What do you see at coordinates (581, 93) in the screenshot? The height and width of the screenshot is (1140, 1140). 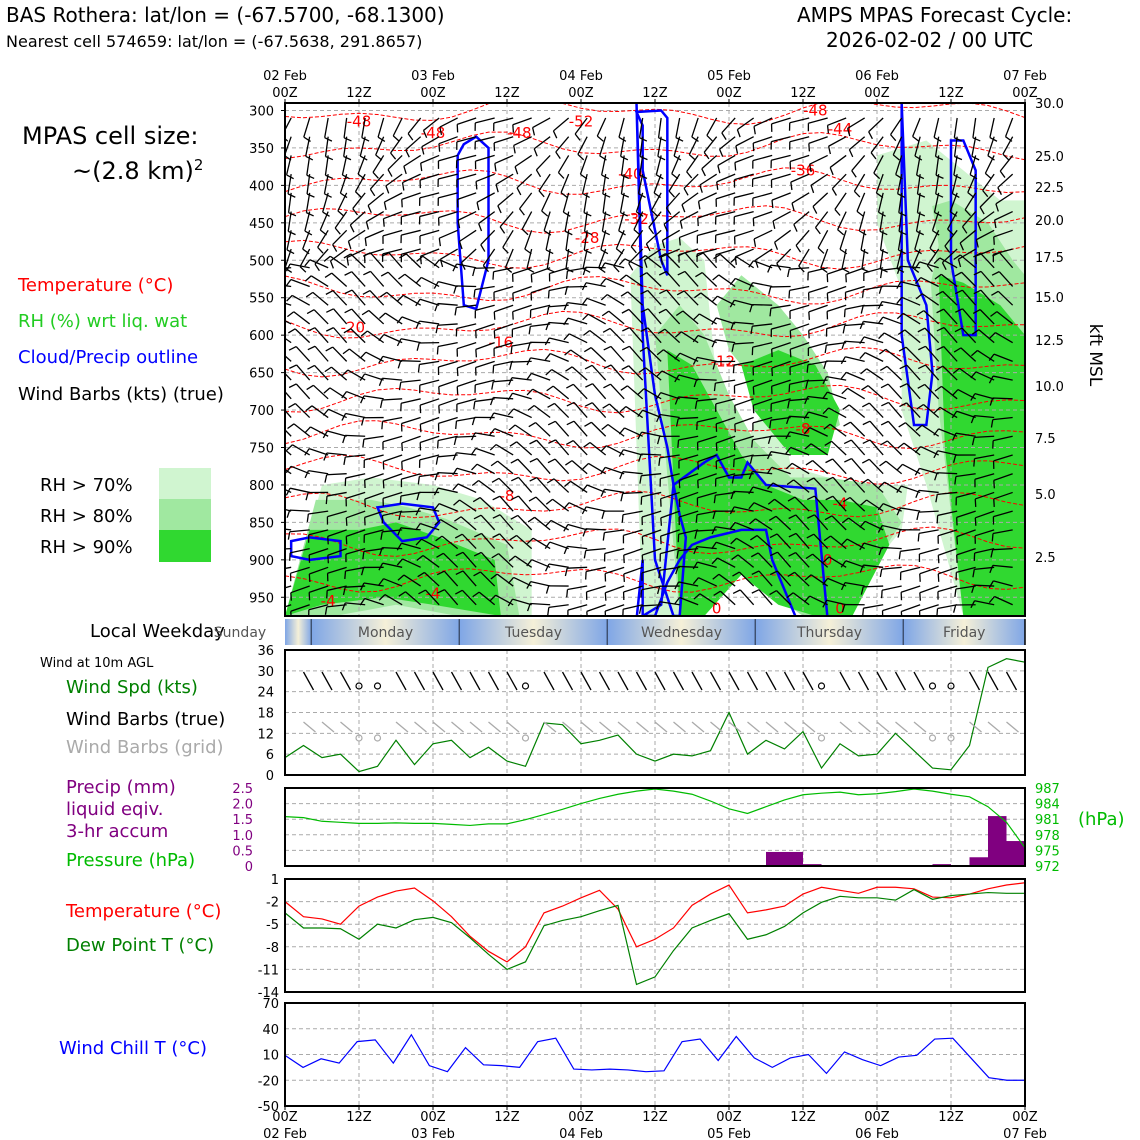 I see `top-hour-tick-4: 00Z` at bounding box center [581, 93].